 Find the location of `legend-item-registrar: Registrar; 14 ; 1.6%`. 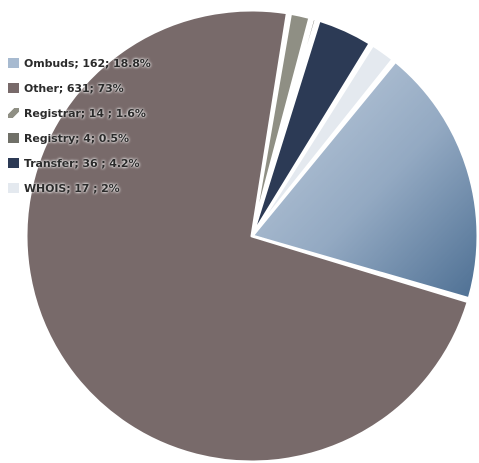

legend-item-registrar: Registrar; 14 ; 1.6% is located at coordinates (79, 113).